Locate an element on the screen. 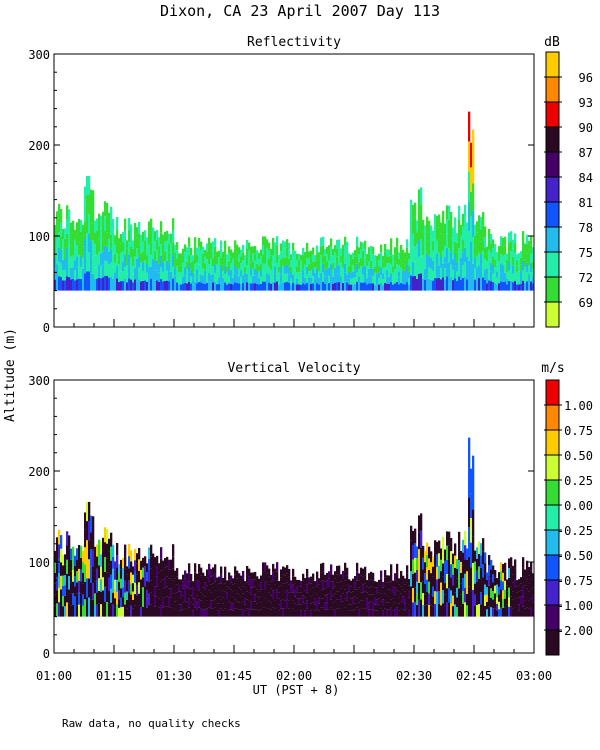  figure-title: Dixon, CA 23 April 2007 Day 113 is located at coordinates (300, 11).